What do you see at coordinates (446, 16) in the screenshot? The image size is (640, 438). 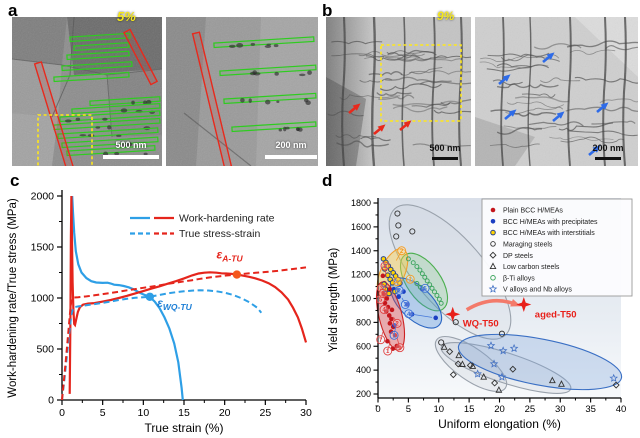 I see `strain-label-9pct: 9%` at bounding box center [446, 16].